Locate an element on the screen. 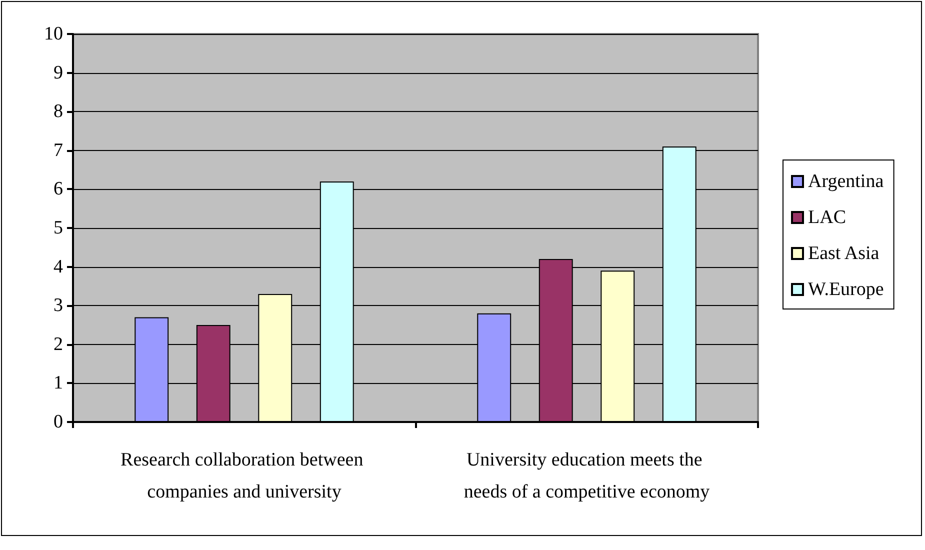 The height and width of the screenshot is (550, 925). legend-label: W.Europe is located at coordinates (846, 289).